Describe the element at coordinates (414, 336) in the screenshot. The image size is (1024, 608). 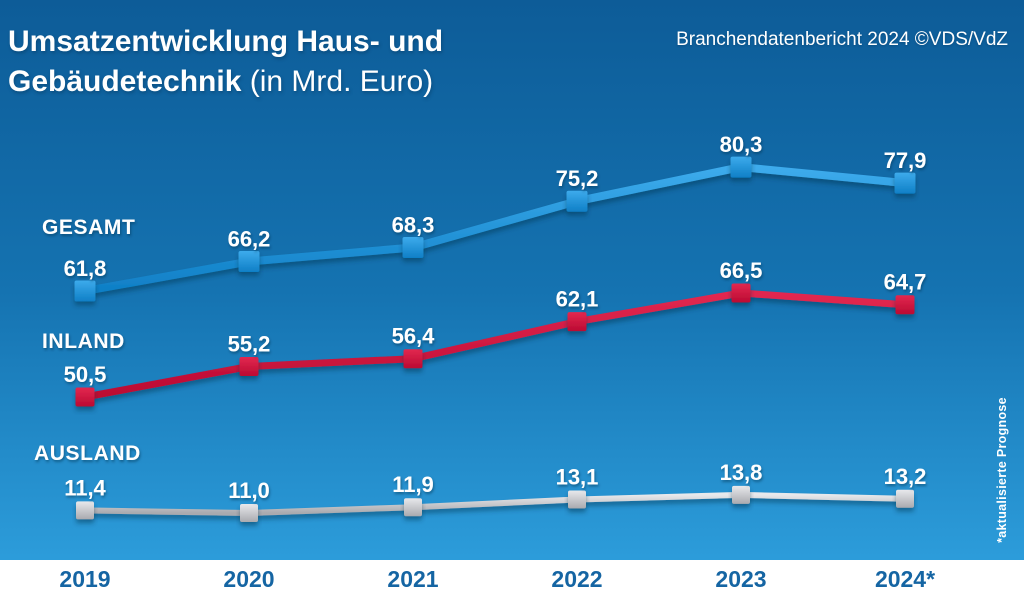
I see `value-label-inland-2021: 56,4` at that location.